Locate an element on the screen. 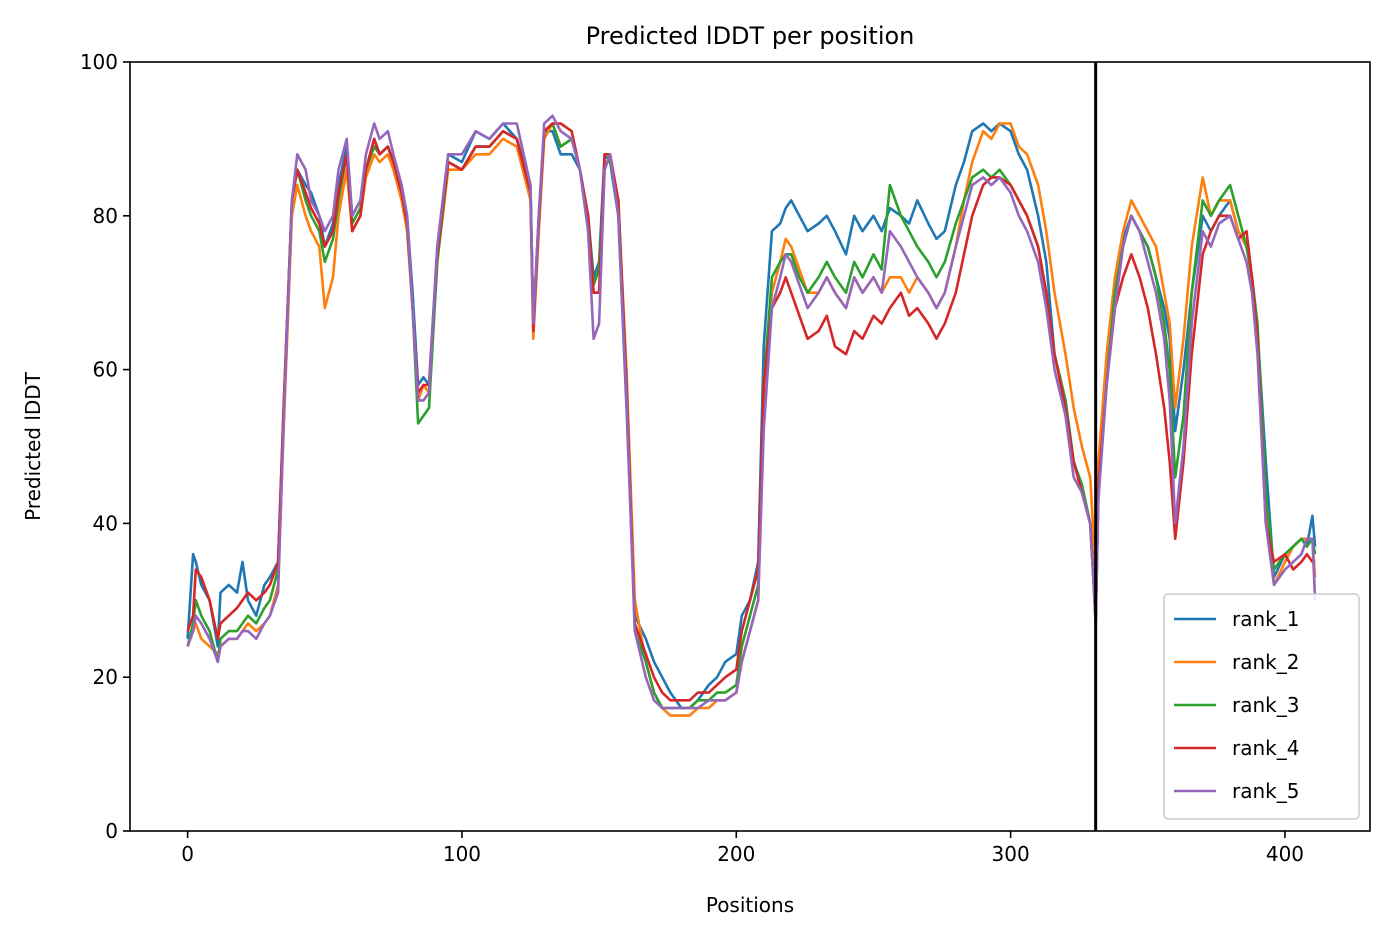 The width and height of the screenshot is (1391, 939). legend-label-rank-5: rank_5 is located at coordinates (1265, 791).